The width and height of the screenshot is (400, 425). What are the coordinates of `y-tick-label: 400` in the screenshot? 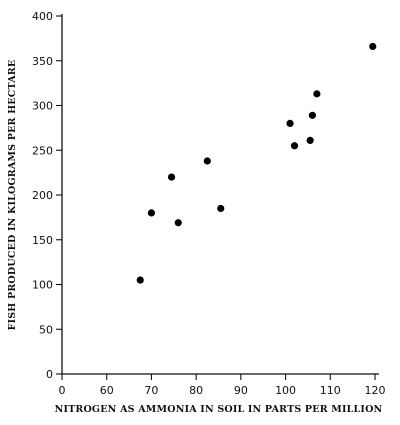 It's located at (42, 16).